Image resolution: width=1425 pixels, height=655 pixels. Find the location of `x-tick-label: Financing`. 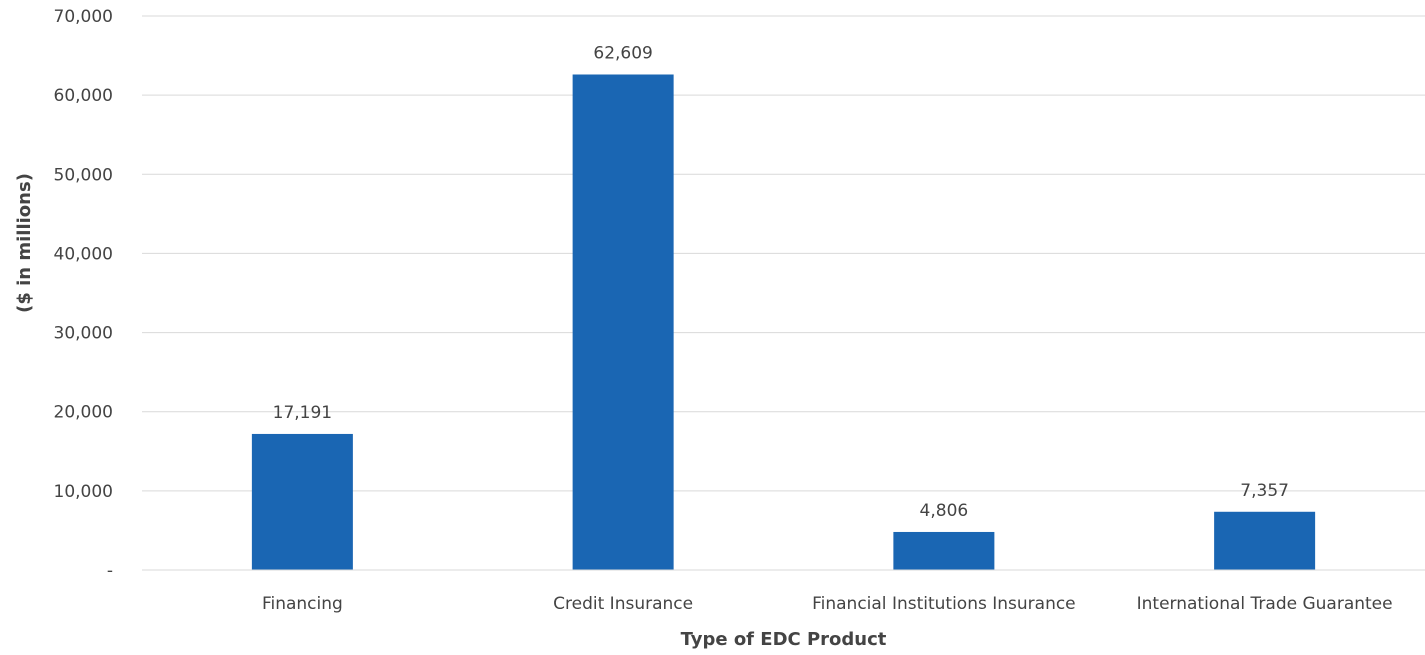

x-tick-label: Financing is located at coordinates (302, 604).